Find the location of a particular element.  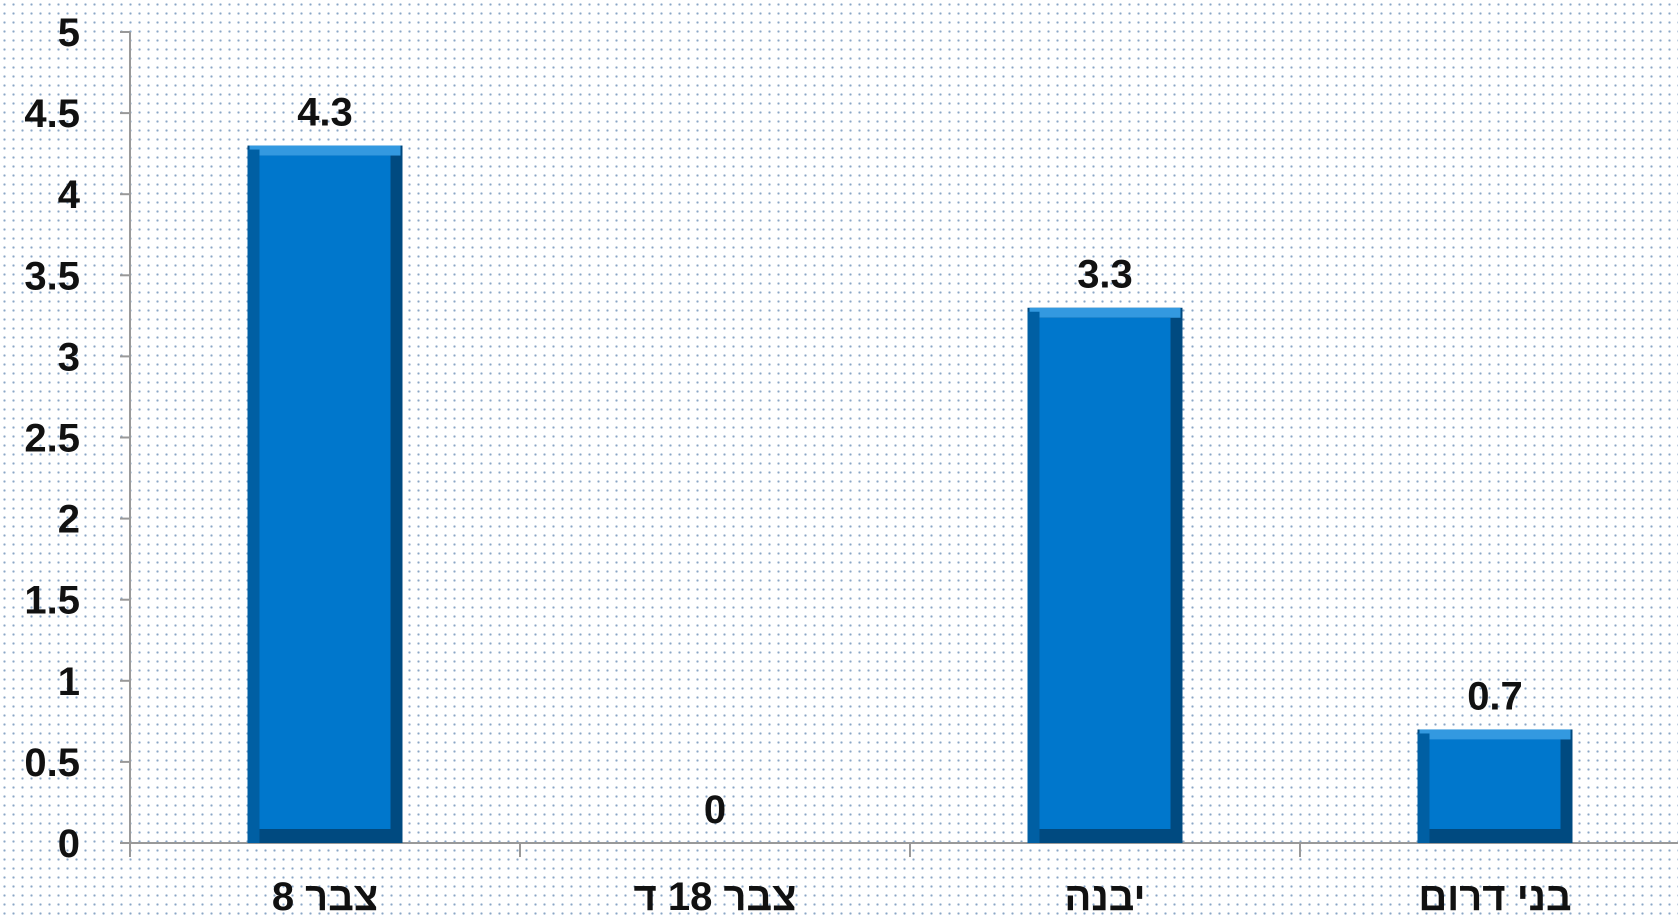

x-tick-label: צבר 8 is located at coordinates (325, 894).